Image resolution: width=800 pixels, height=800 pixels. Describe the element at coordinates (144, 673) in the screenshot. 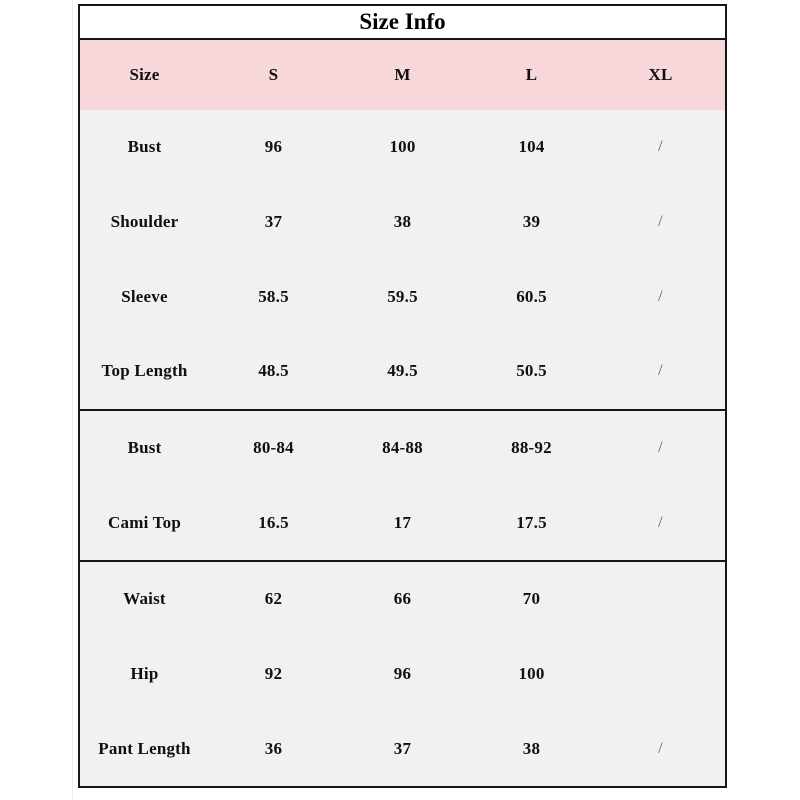

I see `row-label: Hip` at that location.